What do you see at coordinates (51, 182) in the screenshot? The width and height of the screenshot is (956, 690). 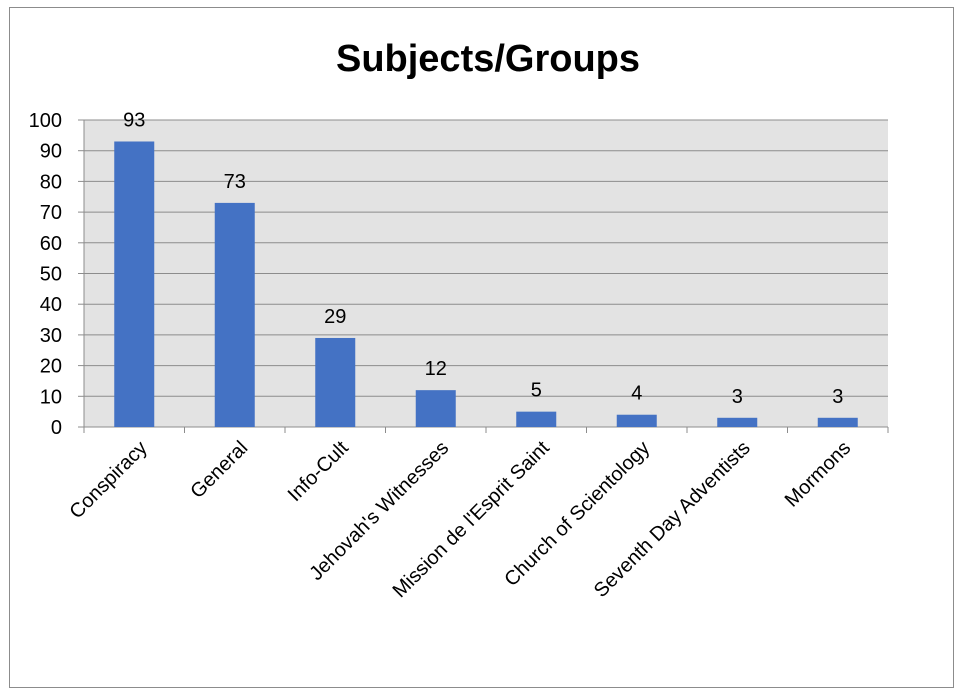 I see `y-tick-label: 80` at bounding box center [51, 182].